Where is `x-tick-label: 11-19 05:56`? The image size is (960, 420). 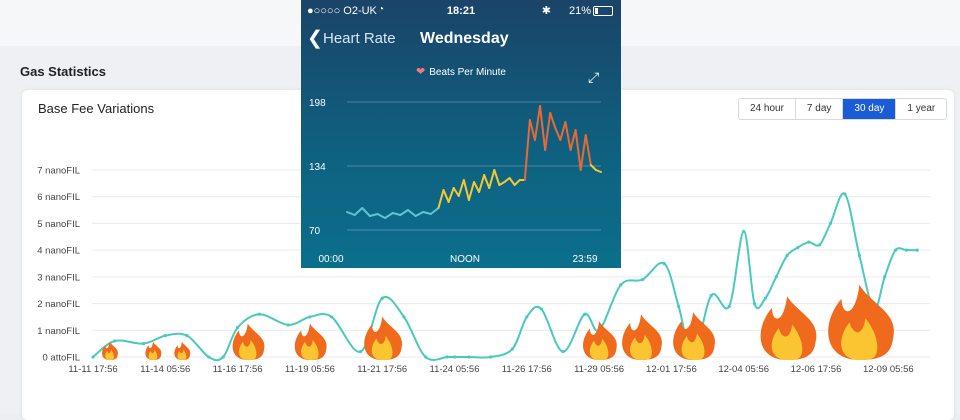
x-tick-label: 11-19 05:56 is located at coordinates (310, 369).